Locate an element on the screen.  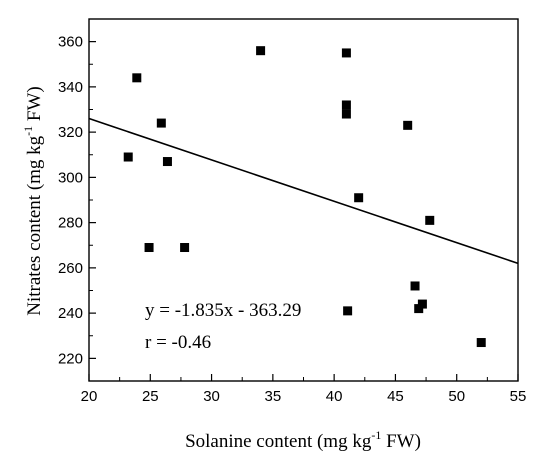
x-axis-title: Solanine content (mg kg-1 FW) is located at coordinates (303, 440).